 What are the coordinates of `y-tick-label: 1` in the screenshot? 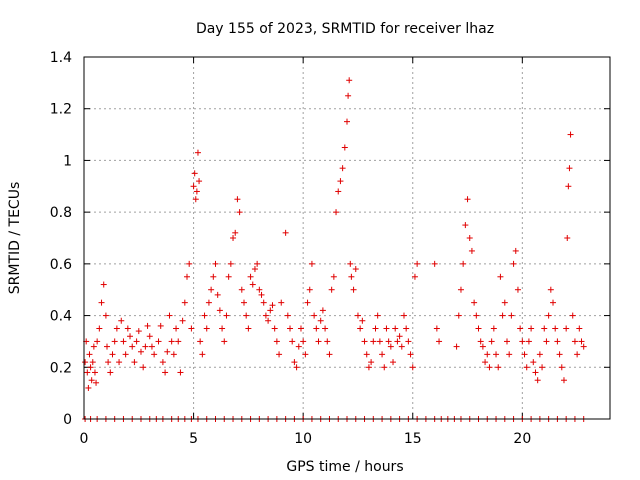 It's located at (67, 161).